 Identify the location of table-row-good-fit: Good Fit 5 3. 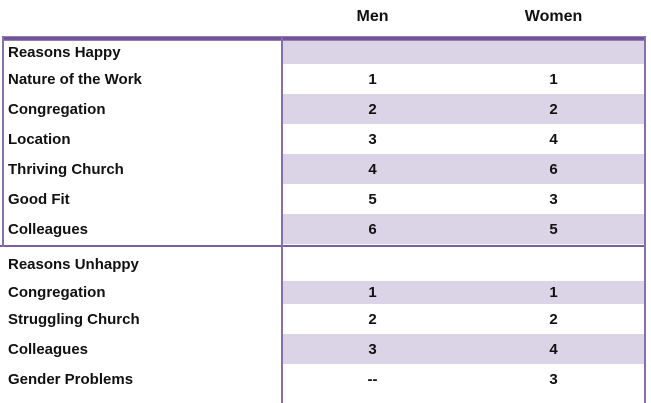
(325, 199).